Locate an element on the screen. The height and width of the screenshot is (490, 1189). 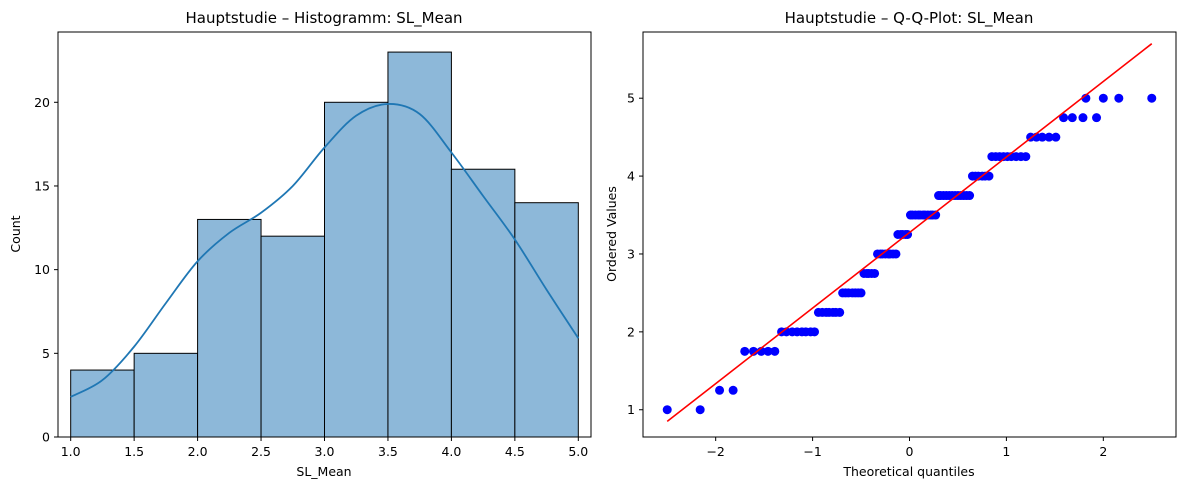
qq-x-tick-label: −2 is located at coordinates (715, 451).